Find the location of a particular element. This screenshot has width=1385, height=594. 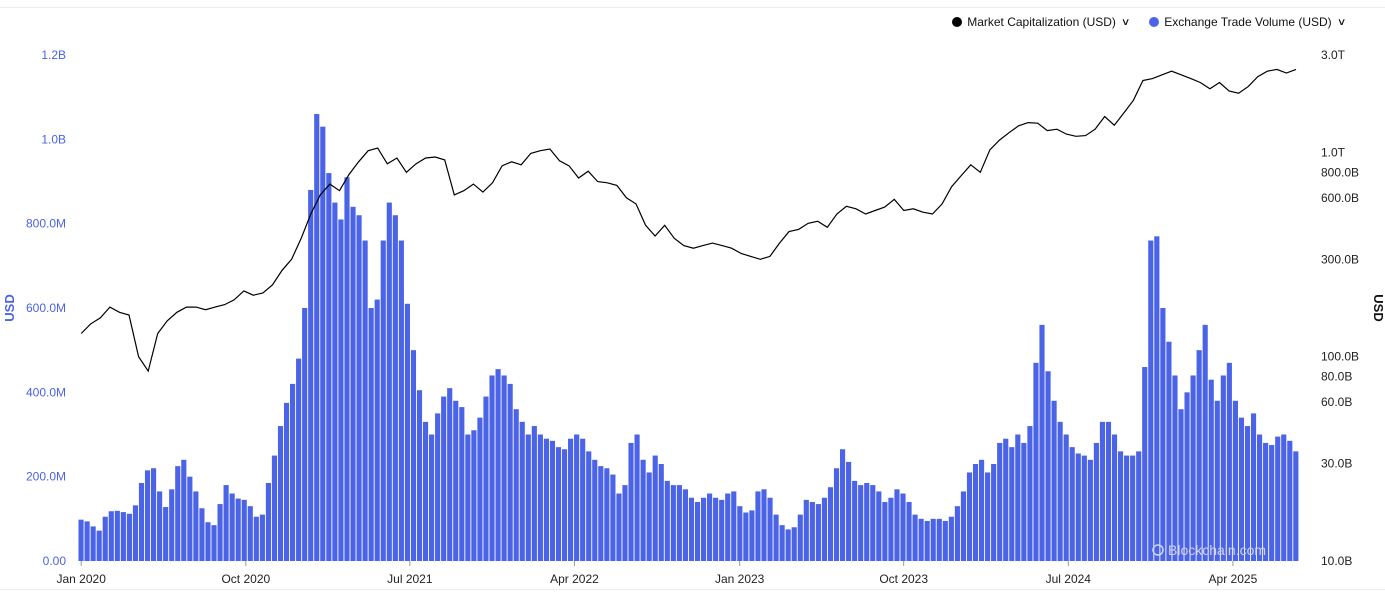

y-left-axis-title: USD is located at coordinates (9, 307).